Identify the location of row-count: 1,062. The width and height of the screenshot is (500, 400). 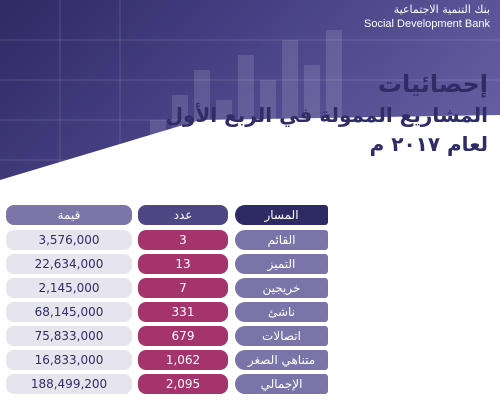
(183, 360).